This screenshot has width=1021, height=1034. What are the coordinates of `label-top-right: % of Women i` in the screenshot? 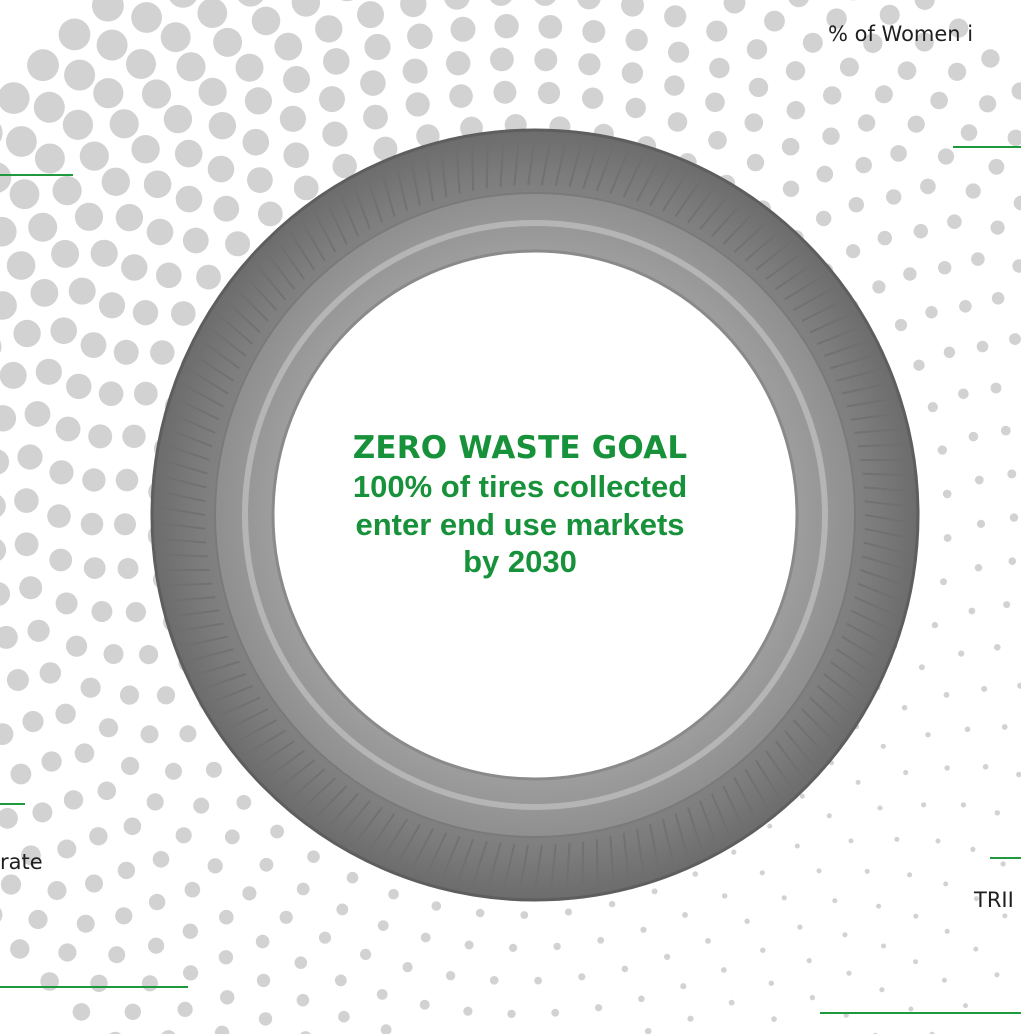 It's located at (901, 34).